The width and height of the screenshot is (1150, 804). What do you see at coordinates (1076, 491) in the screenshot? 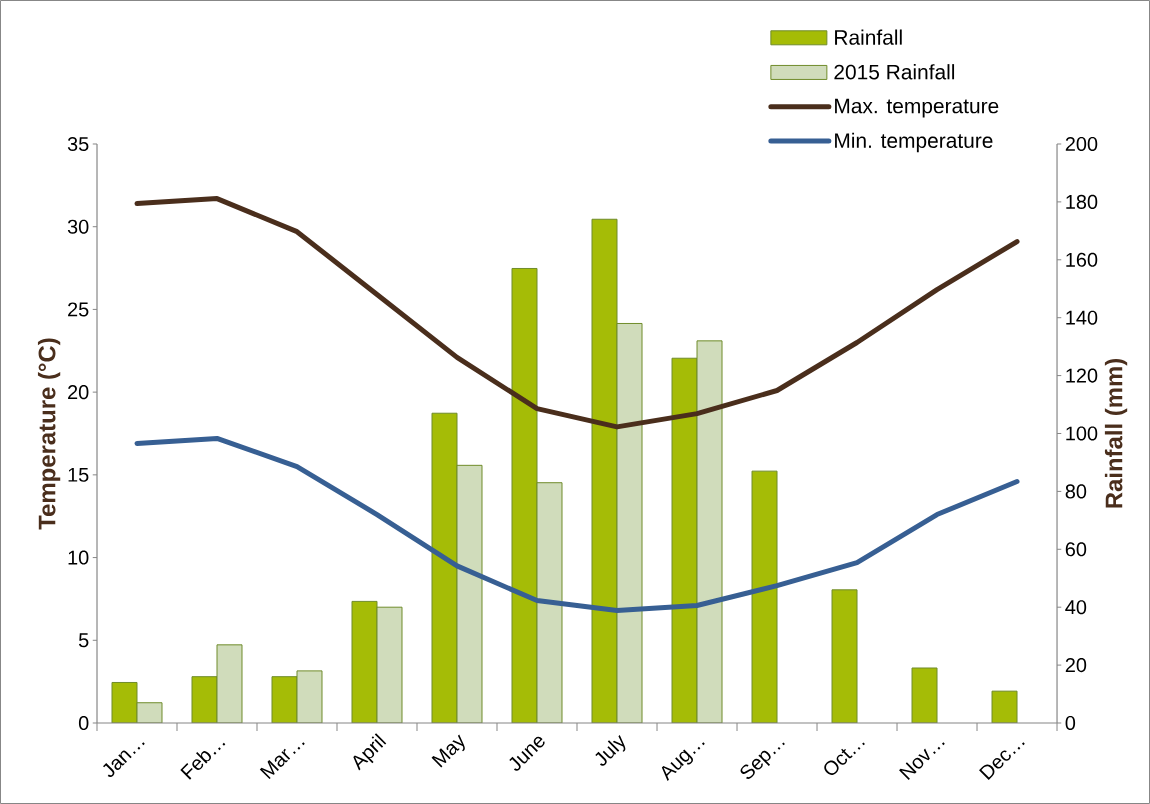
I see `y2-tick-label: 80` at bounding box center [1076, 491].